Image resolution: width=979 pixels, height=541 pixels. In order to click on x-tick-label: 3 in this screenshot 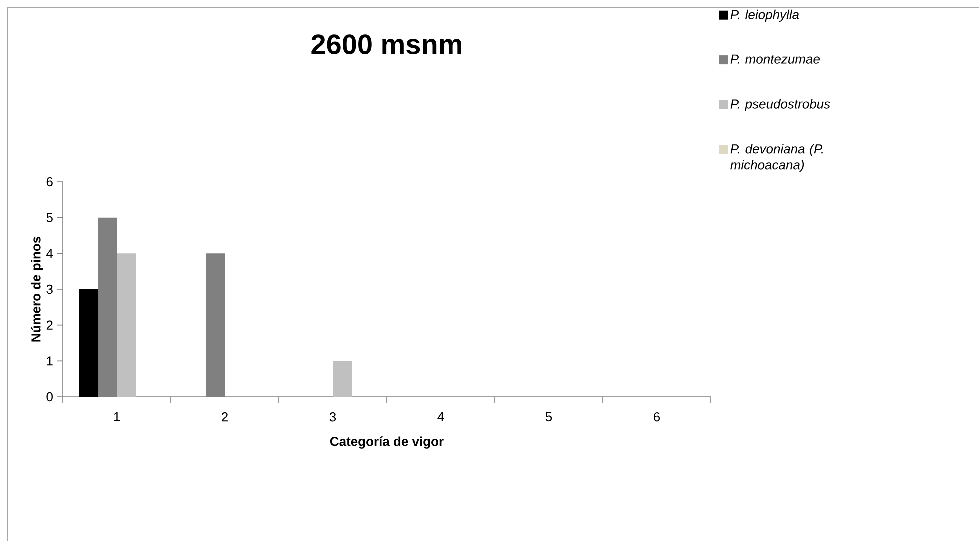, I will do `click(333, 417)`.